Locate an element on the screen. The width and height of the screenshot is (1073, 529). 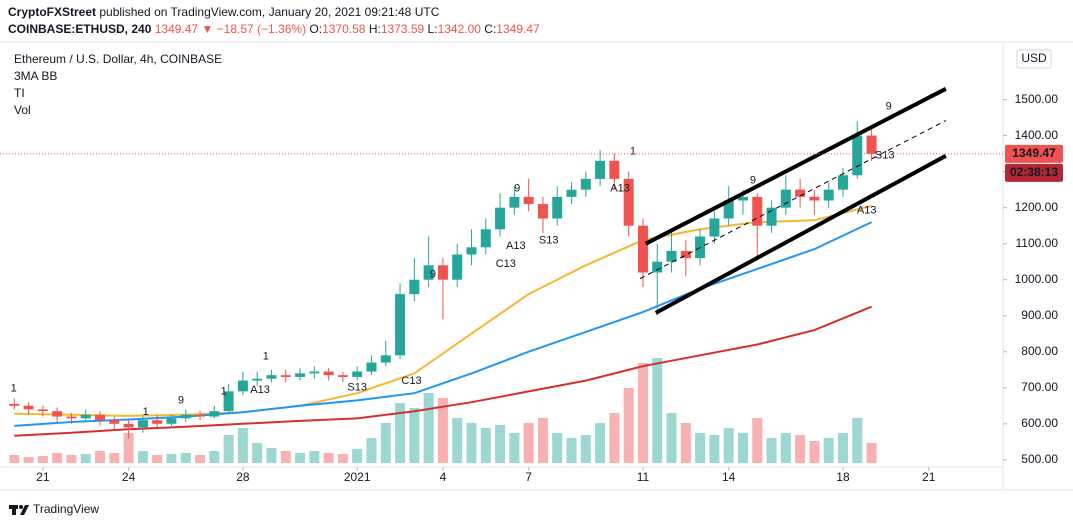
tradingview-logo is located at coordinates (19, 510).